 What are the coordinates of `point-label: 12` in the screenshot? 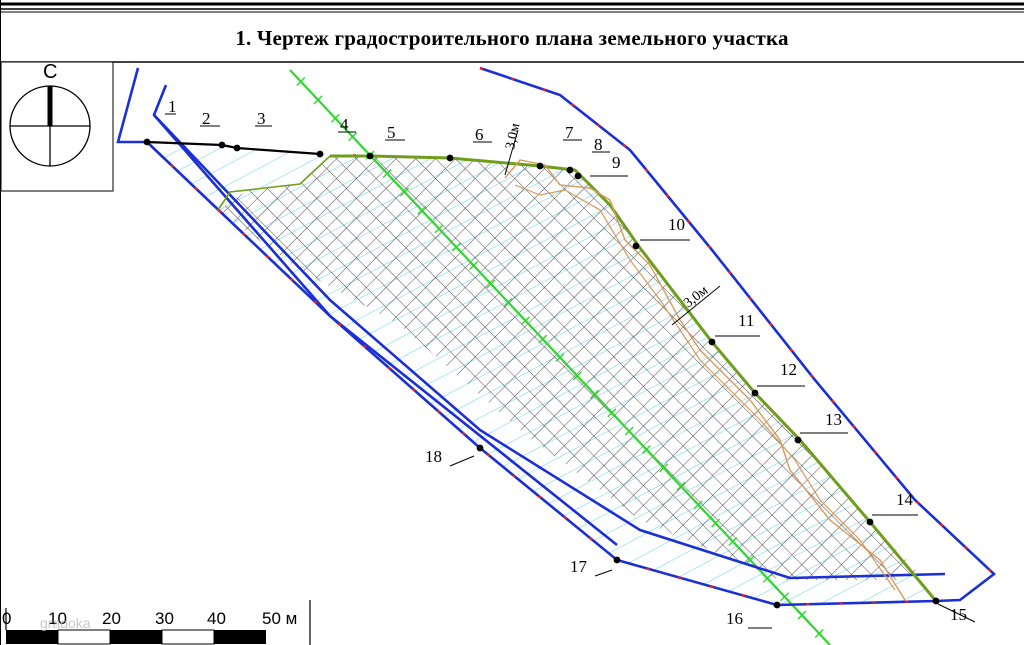 It's located at (788, 369).